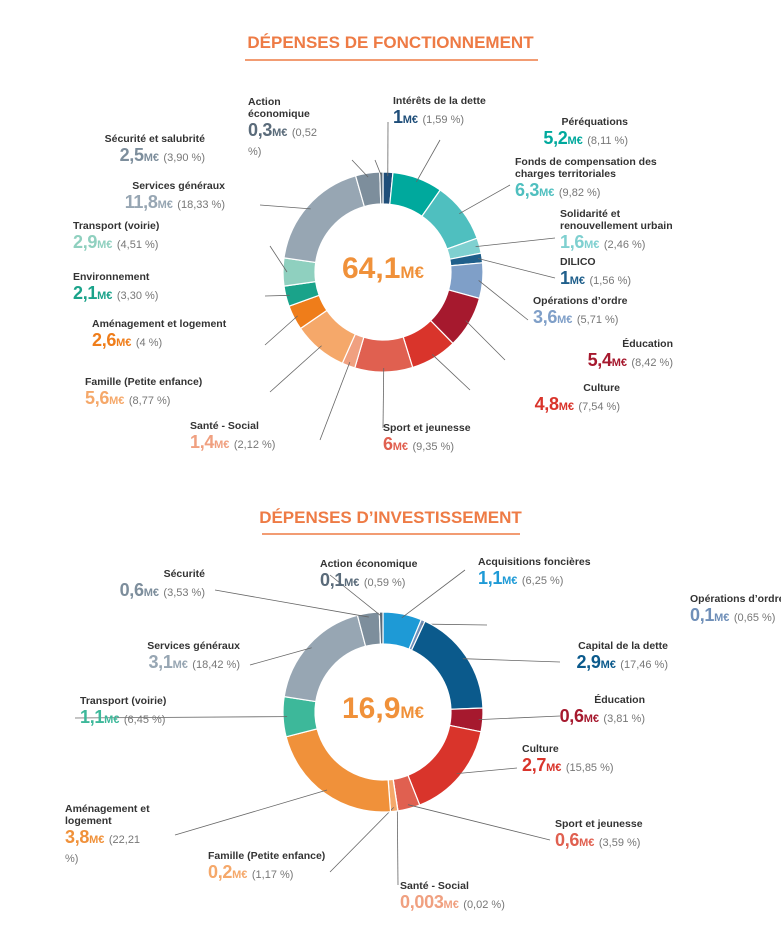 Image resolution: width=781 pixels, height=930 pixels. I want to click on segment-value: 0,2, so click(220, 872).